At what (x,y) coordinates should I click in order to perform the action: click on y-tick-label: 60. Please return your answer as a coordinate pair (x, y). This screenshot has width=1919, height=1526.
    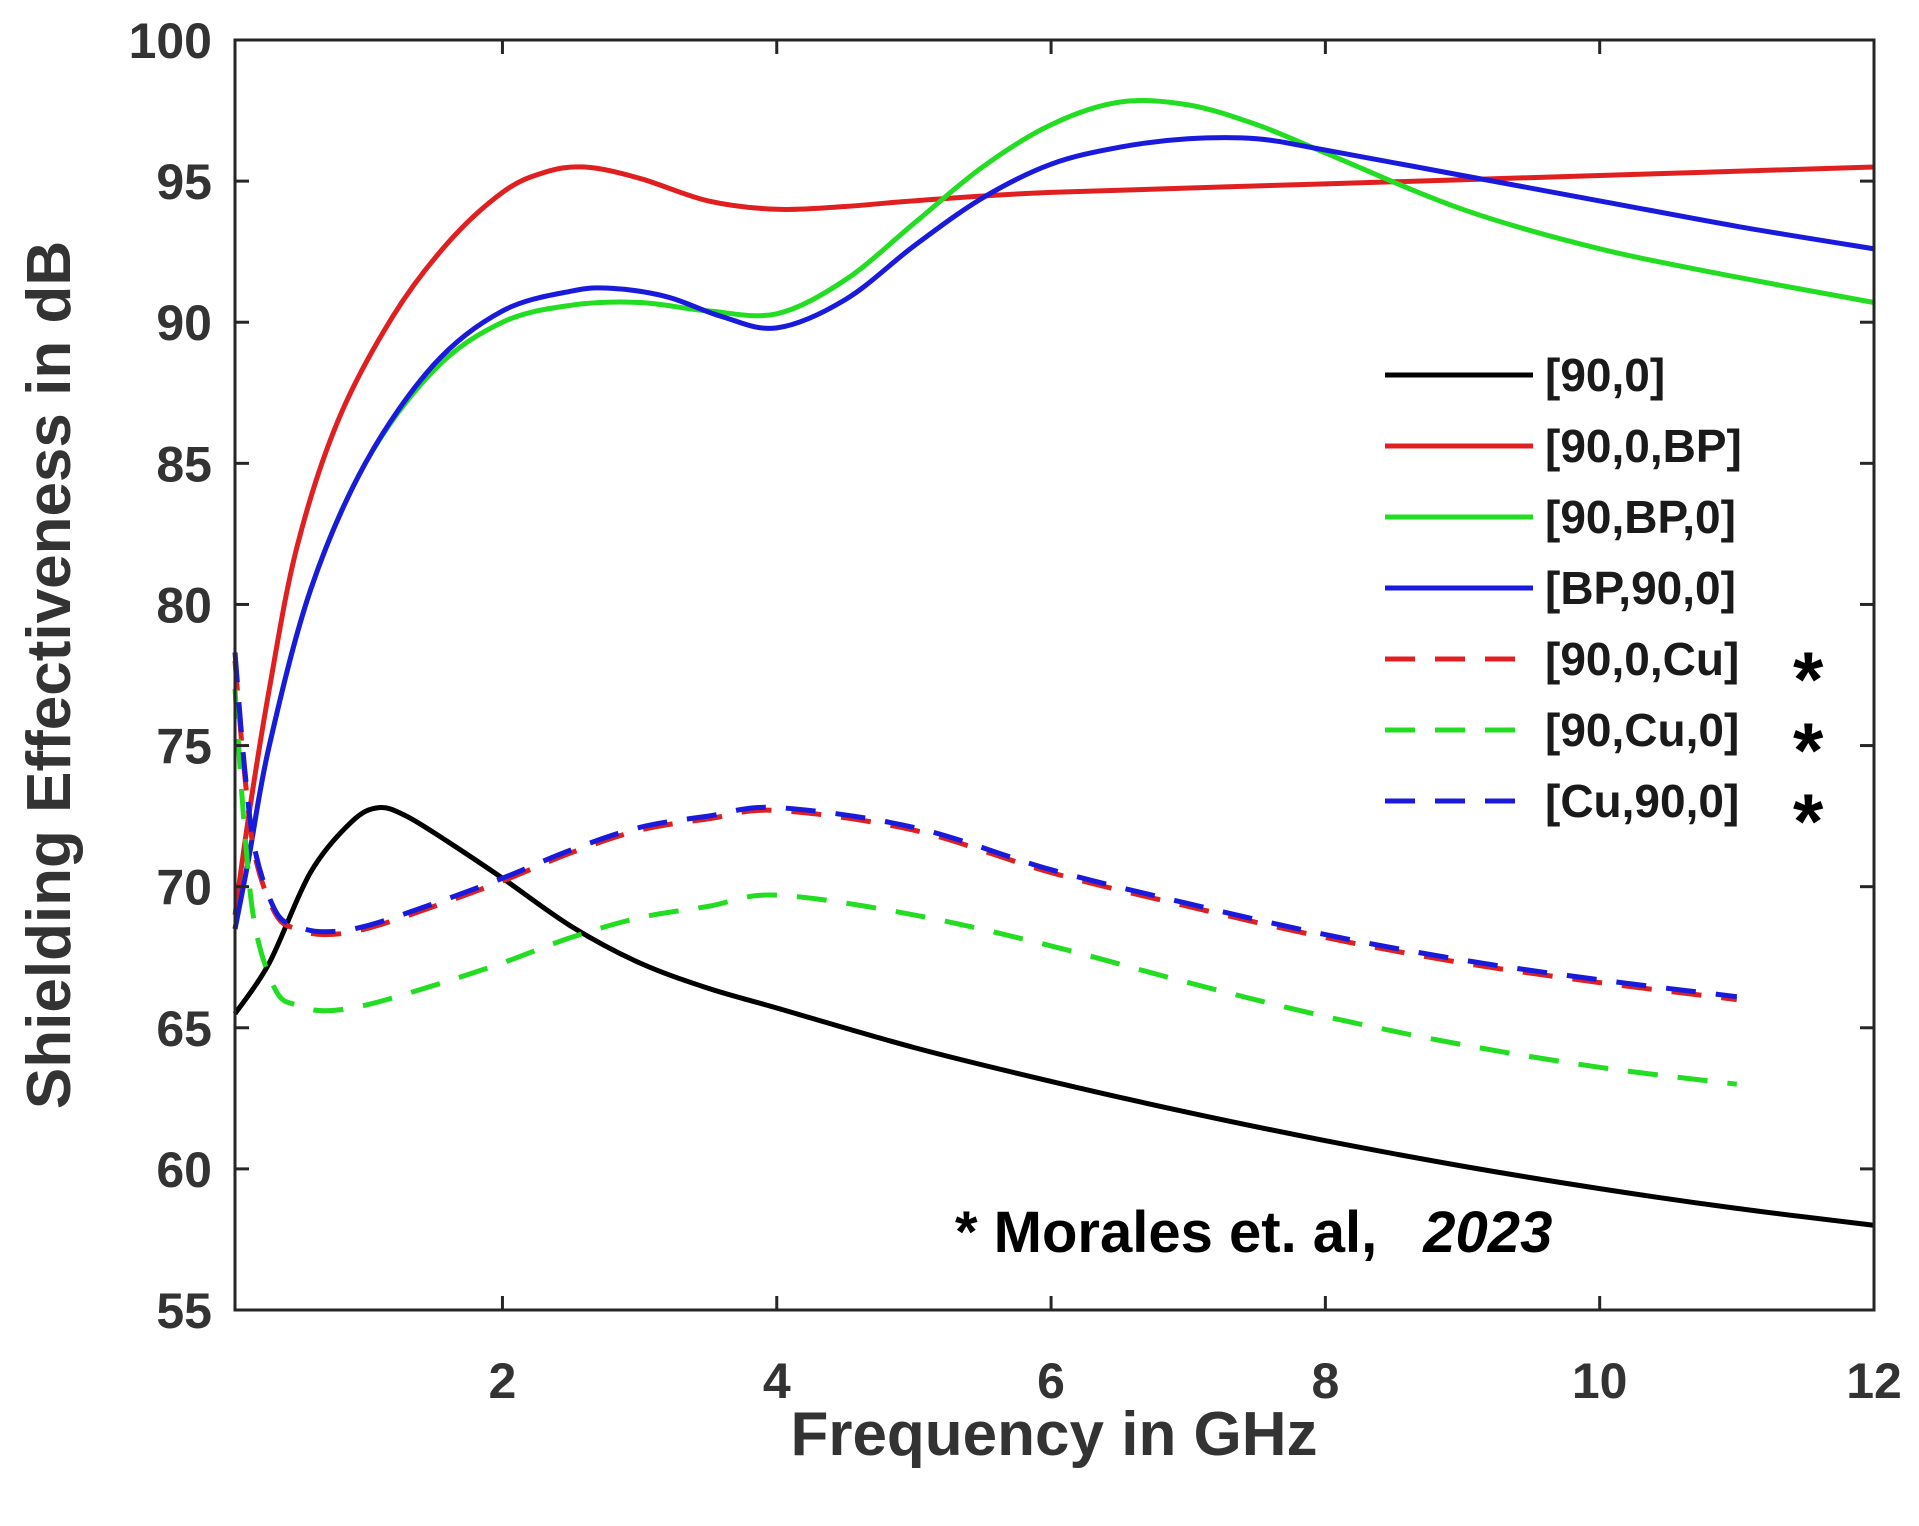
    Looking at the image, I should click on (184, 1170).